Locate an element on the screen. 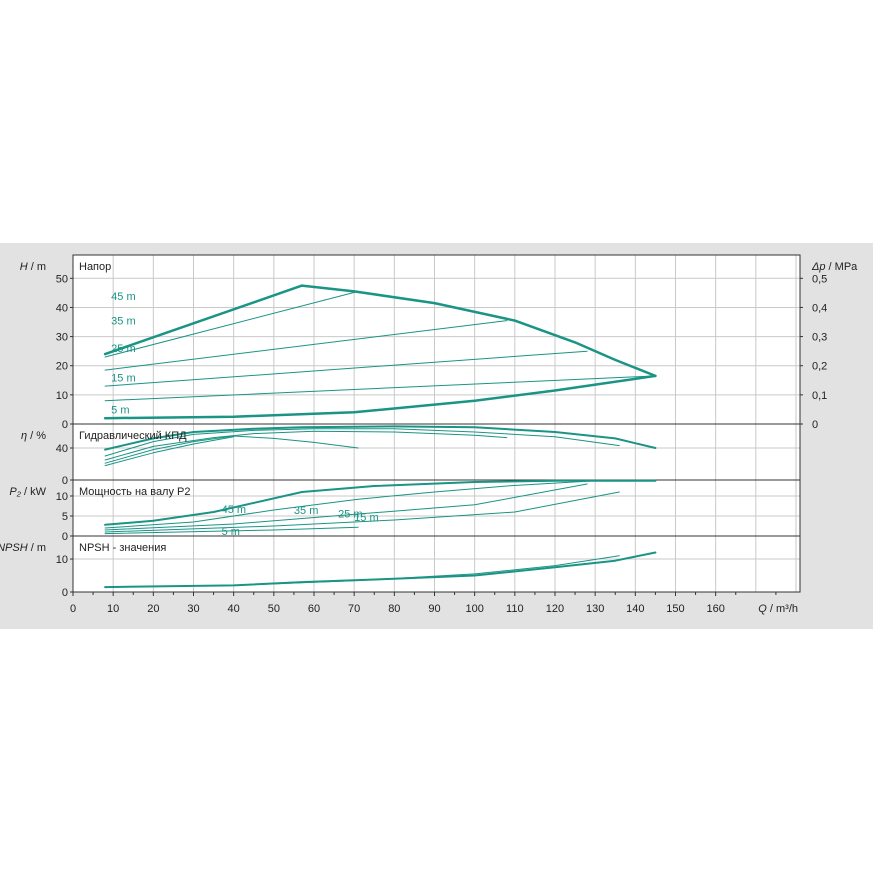 This screenshot has height=873, width=873. panel-title: Напор is located at coordinates (95, 267).